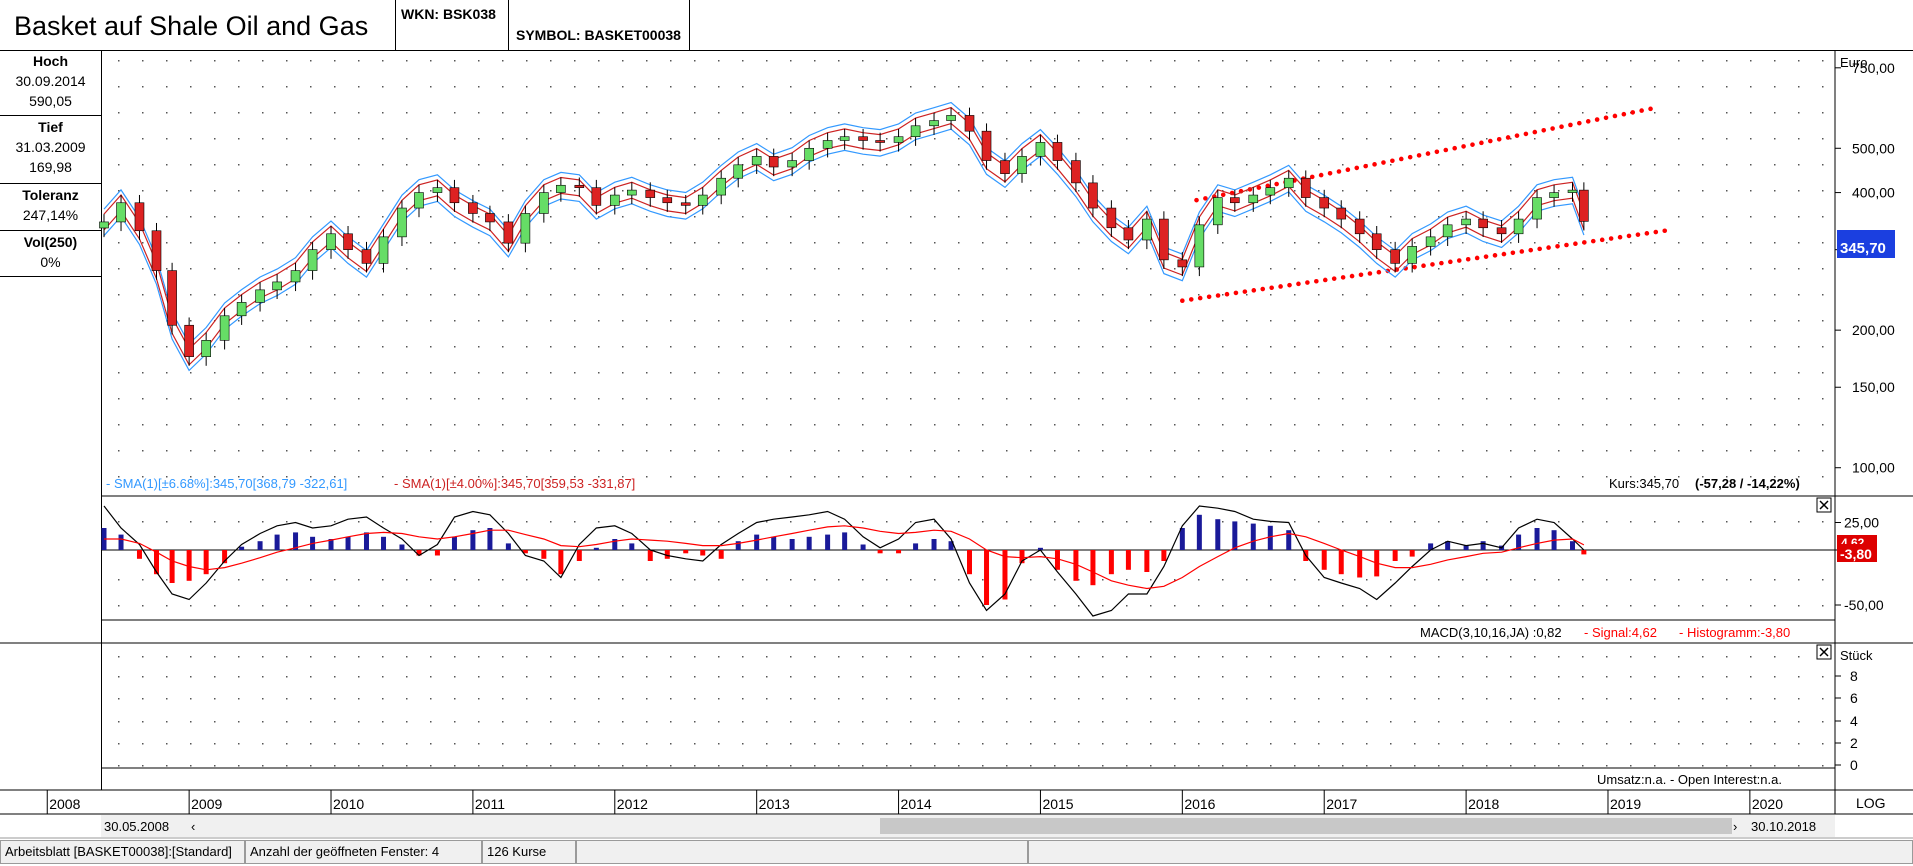 This screenshot has height=866, width=1913. Describe the element at coordinates (1644, 483) in the screenshot. I see `kurs-label: Kurs:345,70` at that location.